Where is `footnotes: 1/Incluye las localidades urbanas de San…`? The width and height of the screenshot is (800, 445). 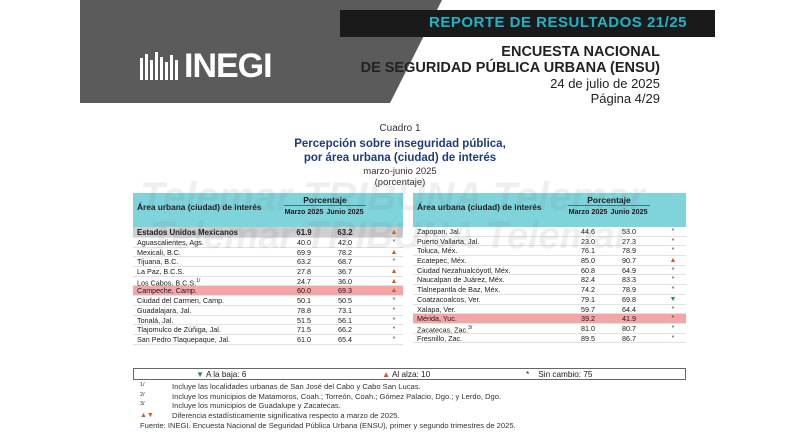 footnotes: 1/Incluye las localidades urbanas de San… is located at coordinates (320, 401).